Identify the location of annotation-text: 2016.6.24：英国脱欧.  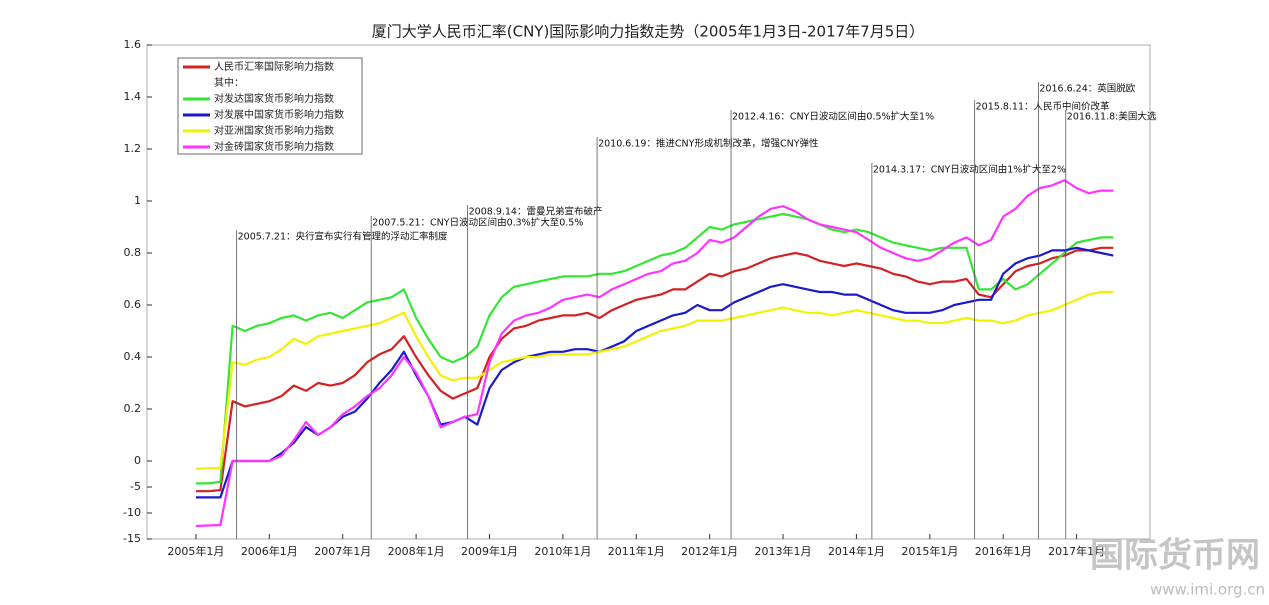
(1087, 89).